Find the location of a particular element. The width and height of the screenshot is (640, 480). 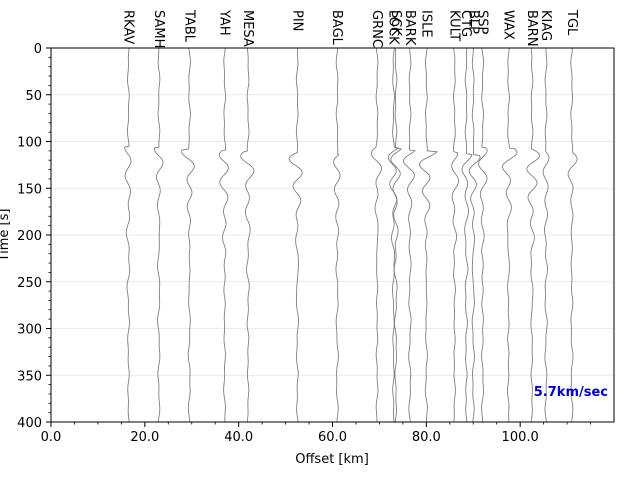

y-tick-label: 400 is located at coordinates (29, 423).